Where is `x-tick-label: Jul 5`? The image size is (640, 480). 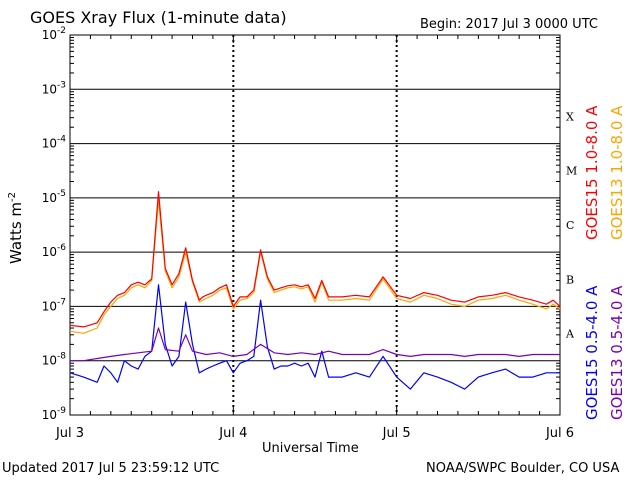
x-tick-label: Jul 5 is located at coordinates (396, 433).